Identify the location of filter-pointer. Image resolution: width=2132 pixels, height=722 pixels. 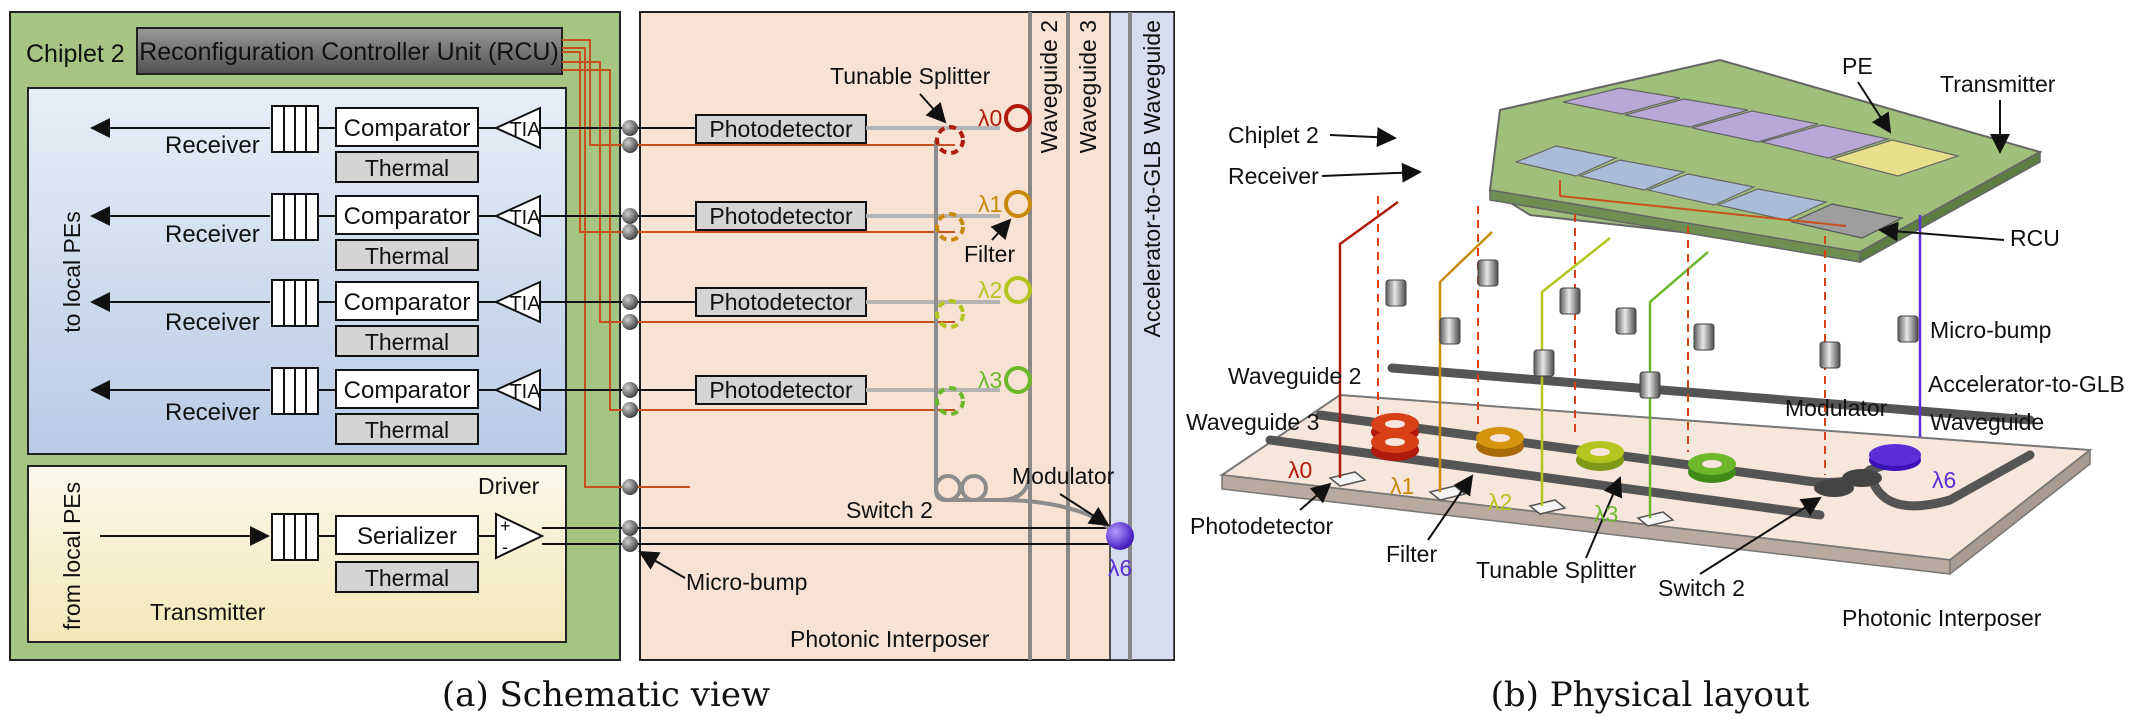
(1001, 229).